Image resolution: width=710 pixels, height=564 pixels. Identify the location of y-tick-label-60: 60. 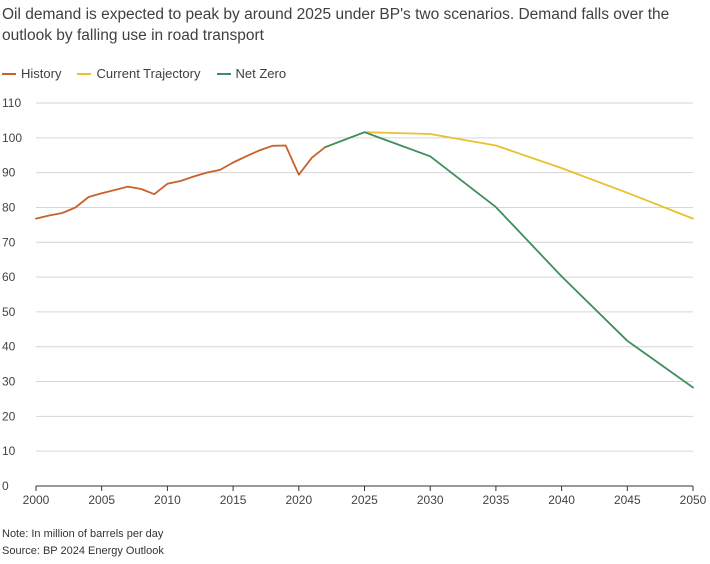
(9, 277).